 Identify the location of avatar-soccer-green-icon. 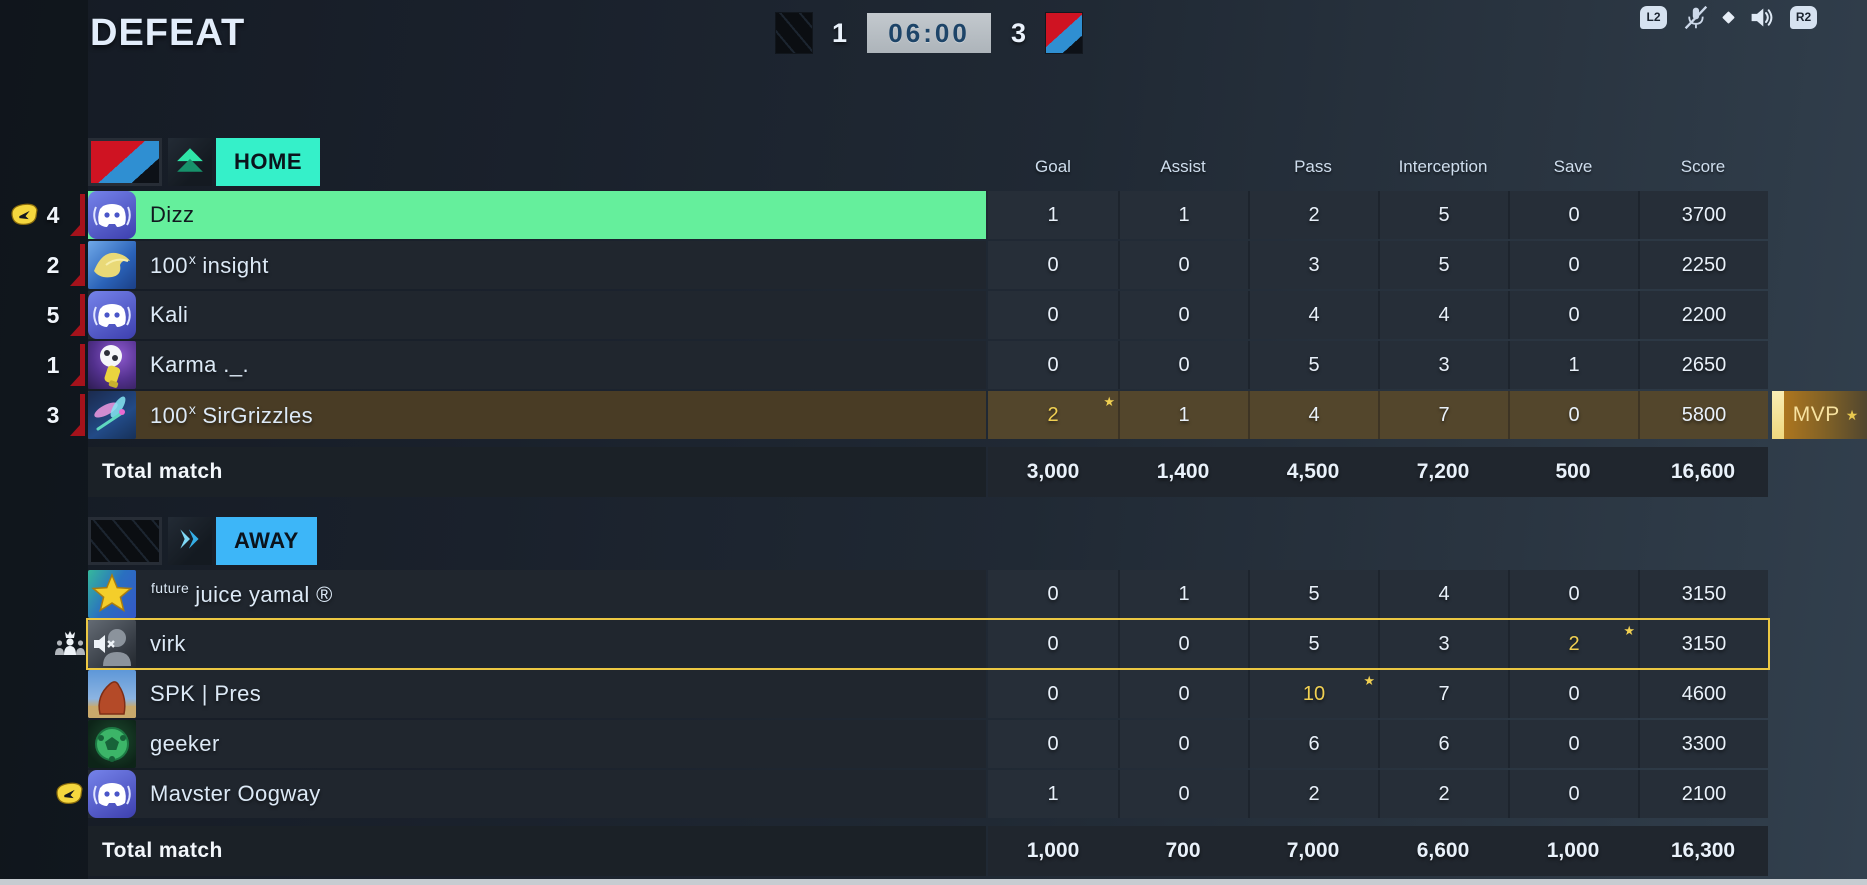
(112, 744).